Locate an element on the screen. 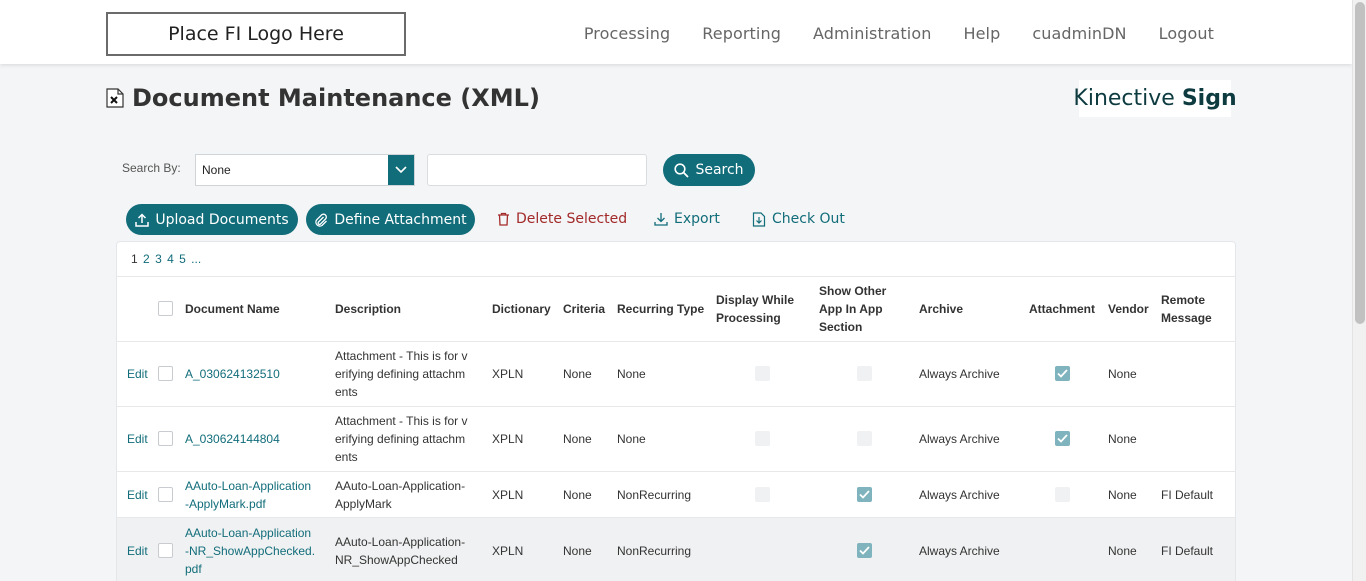  document-name-link: A_030624144804 is located at coordinates (232, 439).